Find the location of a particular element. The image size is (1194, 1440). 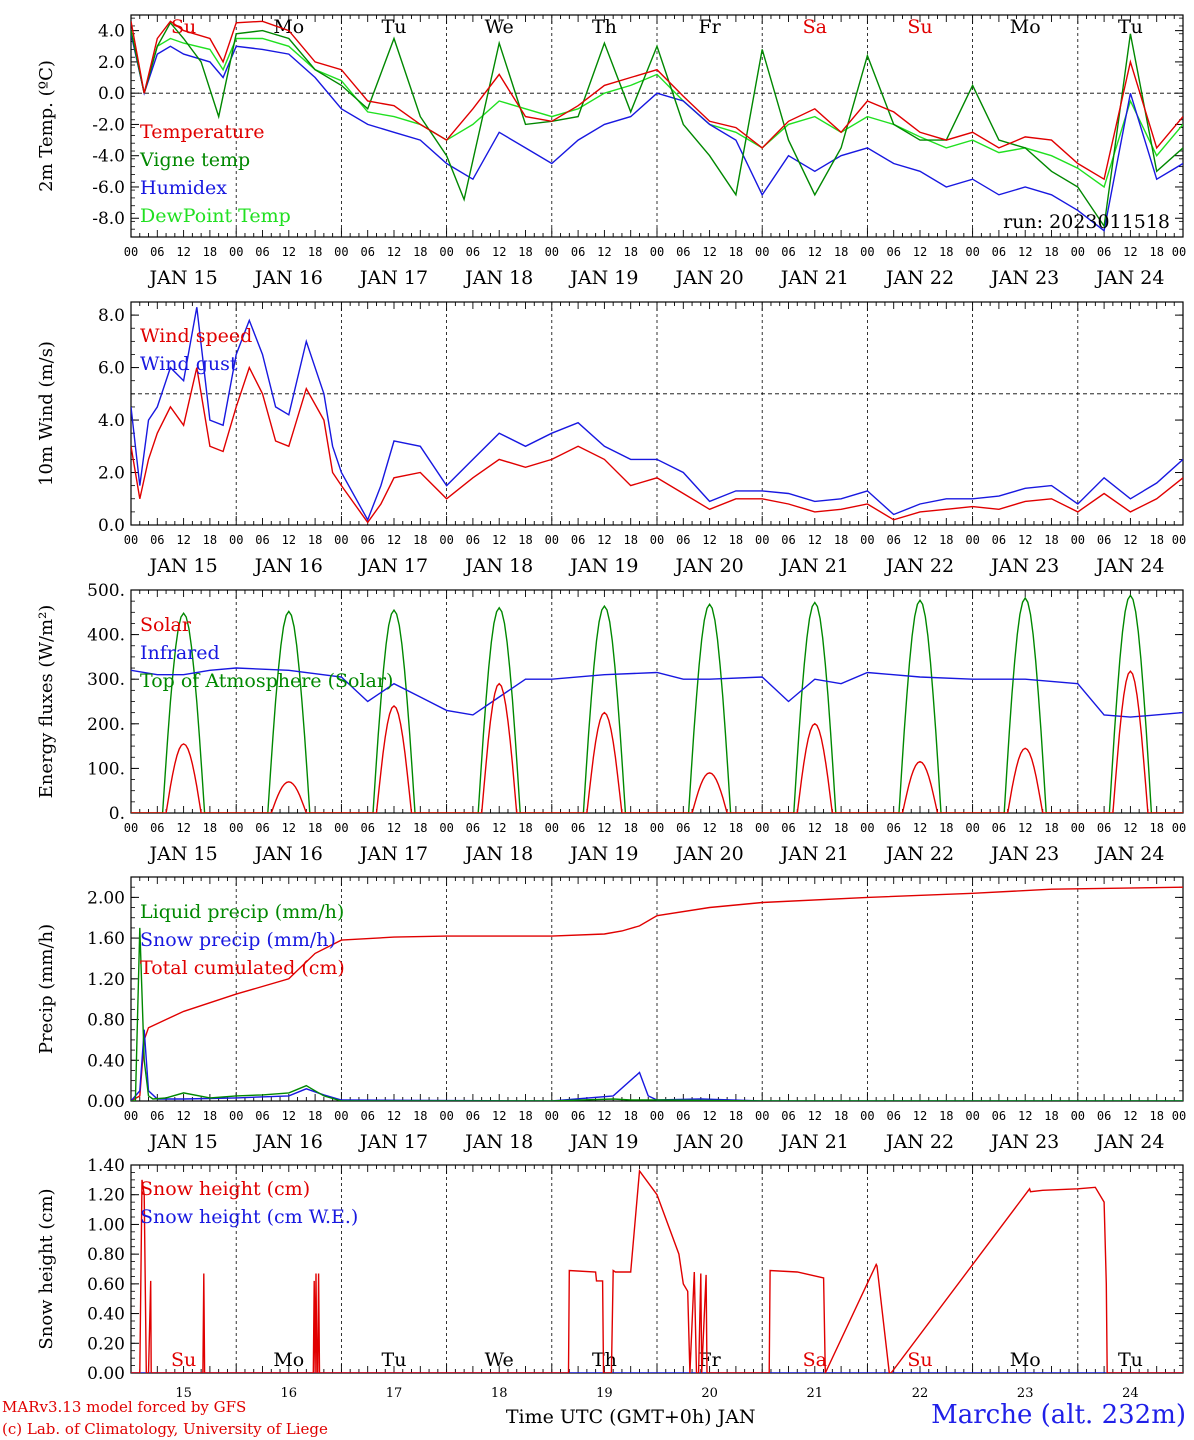

y-tick-label: 300. is located at coordinates (106, 680).